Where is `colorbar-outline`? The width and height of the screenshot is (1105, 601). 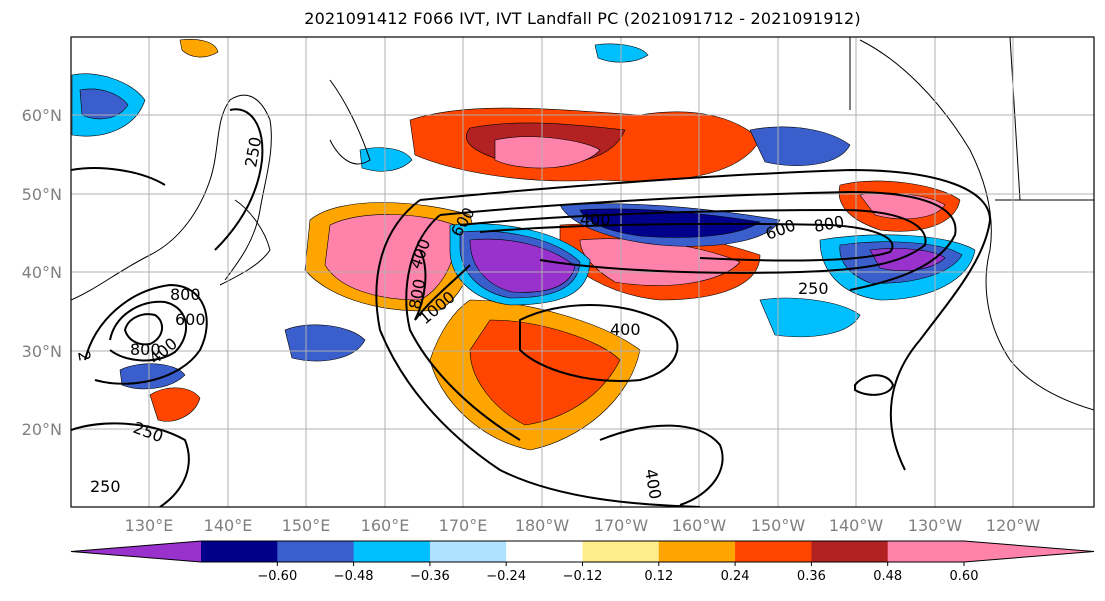
colorbar-outline is located at coordinates (582, 551).